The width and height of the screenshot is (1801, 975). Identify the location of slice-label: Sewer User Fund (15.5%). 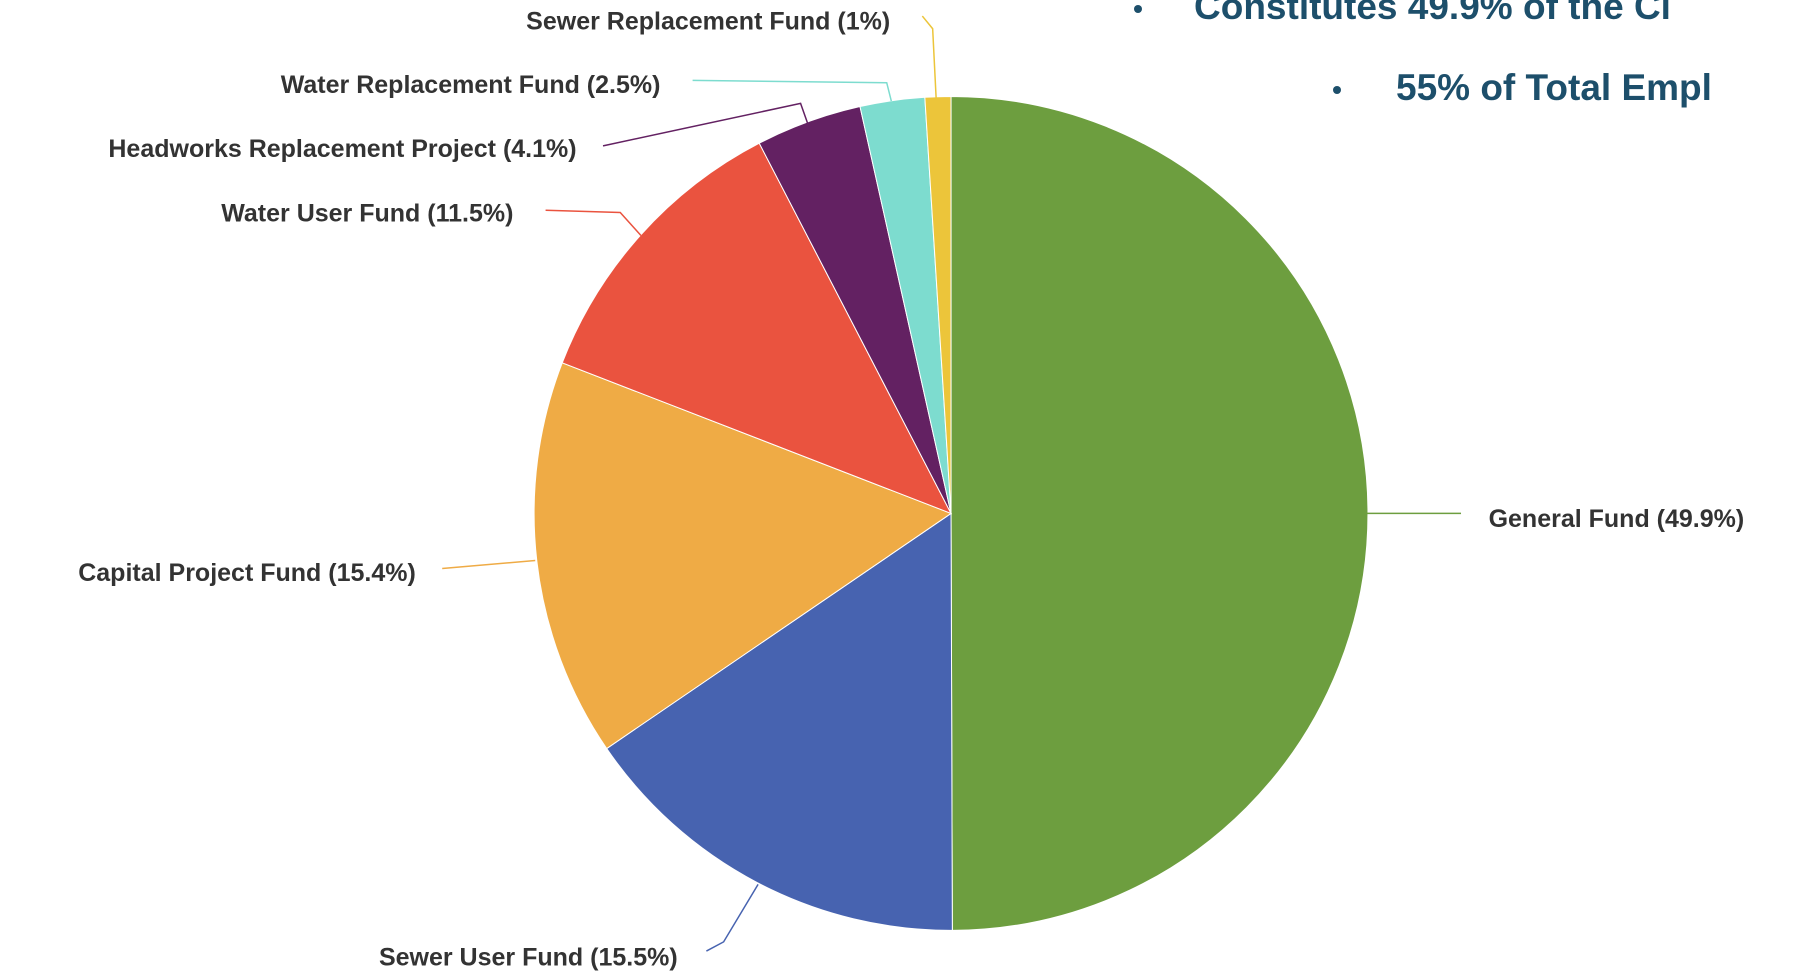
(528, 958).